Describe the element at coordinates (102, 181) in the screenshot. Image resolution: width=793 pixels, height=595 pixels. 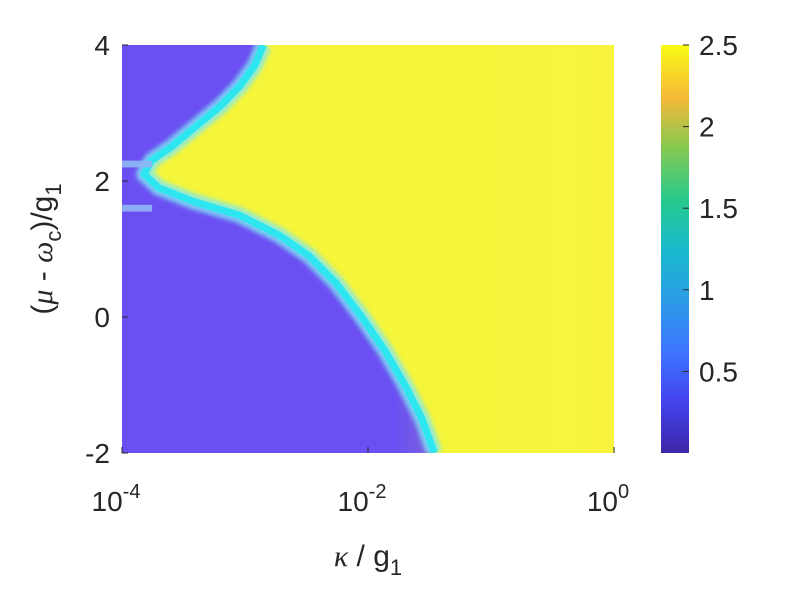
I see `y-tick-label: 2` at that location.